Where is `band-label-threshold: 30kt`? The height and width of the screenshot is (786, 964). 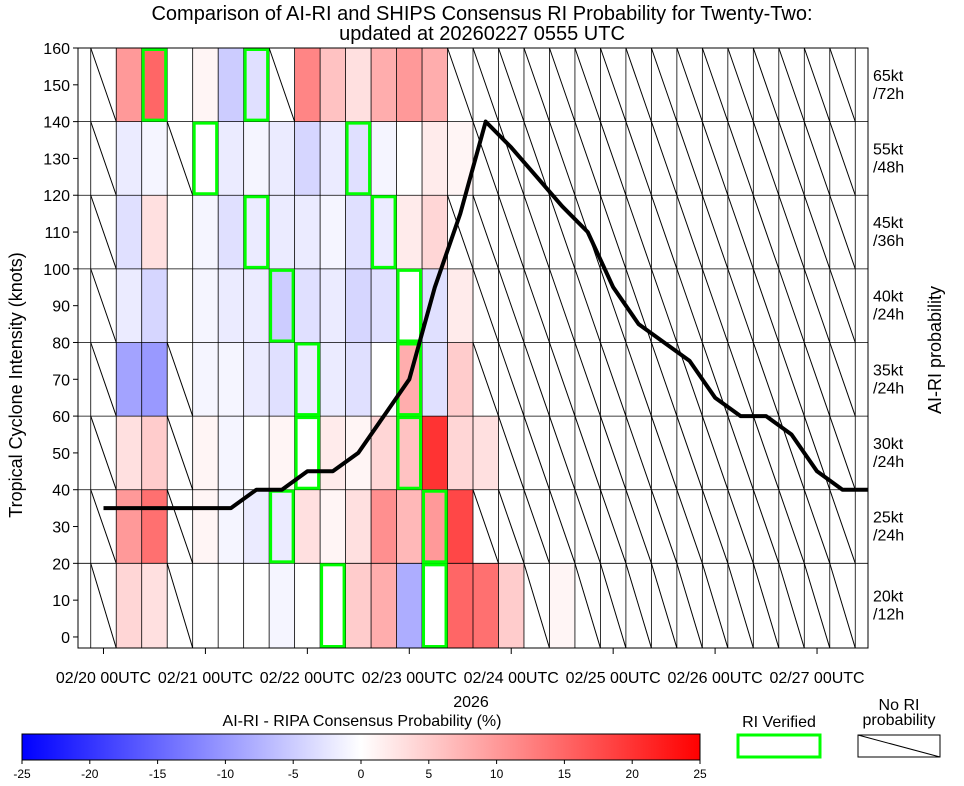
band-label-threshold: 30kt is located at coordinates (888, 444).